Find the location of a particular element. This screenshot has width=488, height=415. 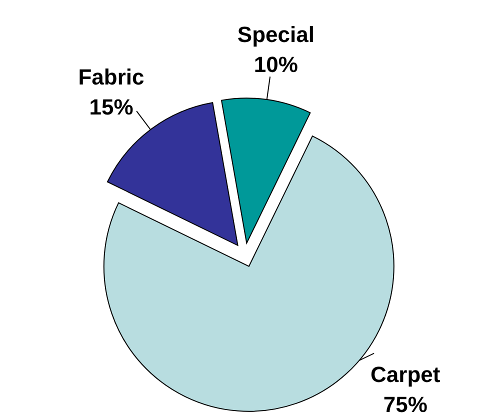

slice-label: Special is located at coordinates (275, 34).